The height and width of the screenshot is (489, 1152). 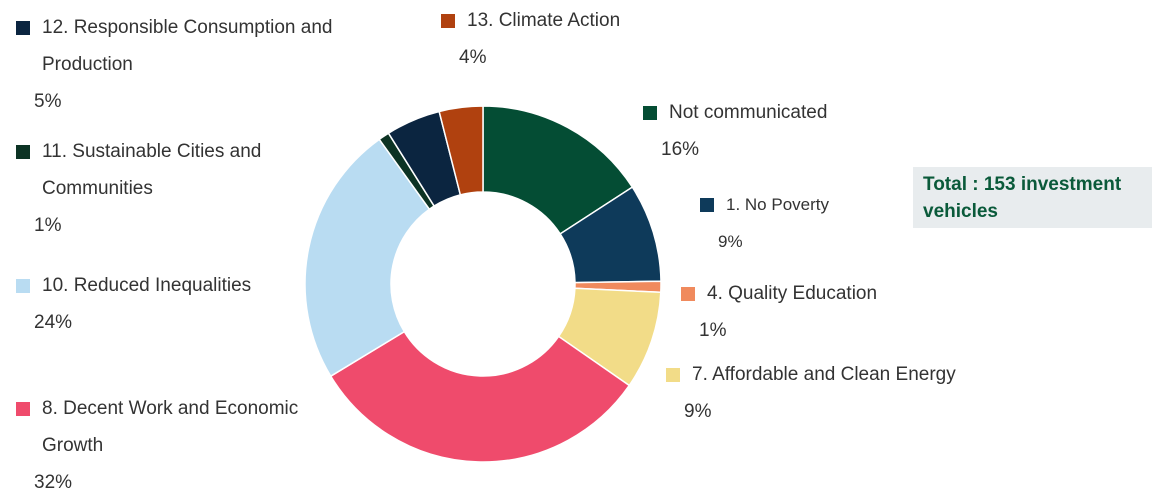 I want to click on value-label: 5%, so click(x=48, y=101).